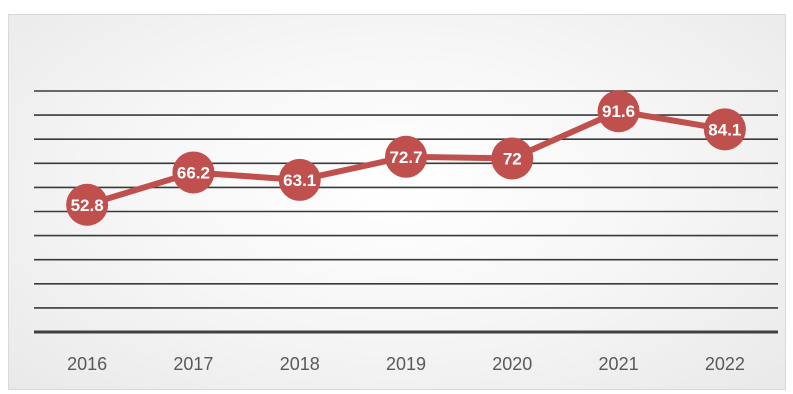  I want to click on data-label: 66.2, so click(193, 172).